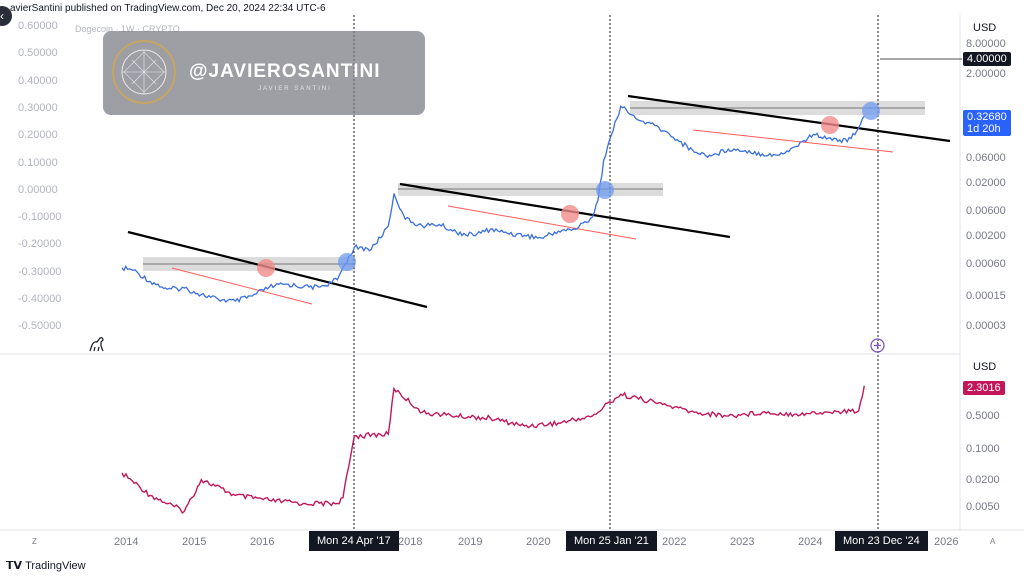 The width and height of the screenshot is (1024, 577). Describe the element at coordinates (674, 542) in the screenshot. I see `time-axis-tick: 2022` at that location.